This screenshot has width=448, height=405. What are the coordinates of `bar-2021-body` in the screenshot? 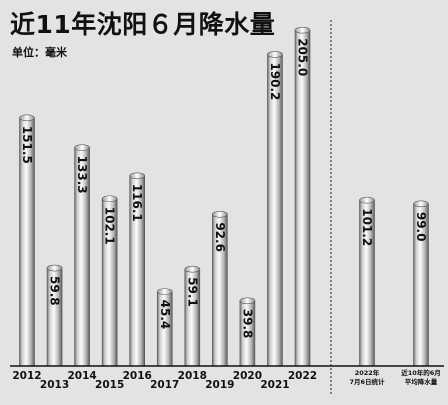 It's located at (275, 210).